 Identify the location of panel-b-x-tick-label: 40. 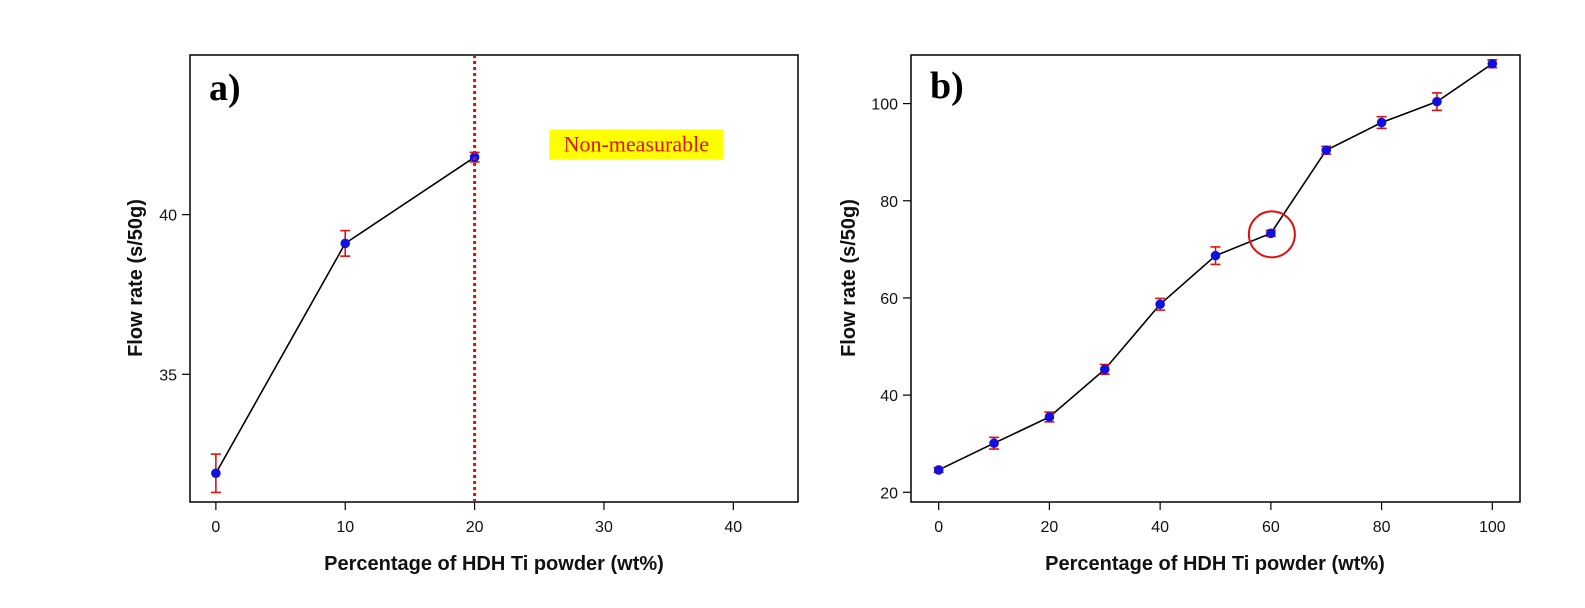
(1160, 527).